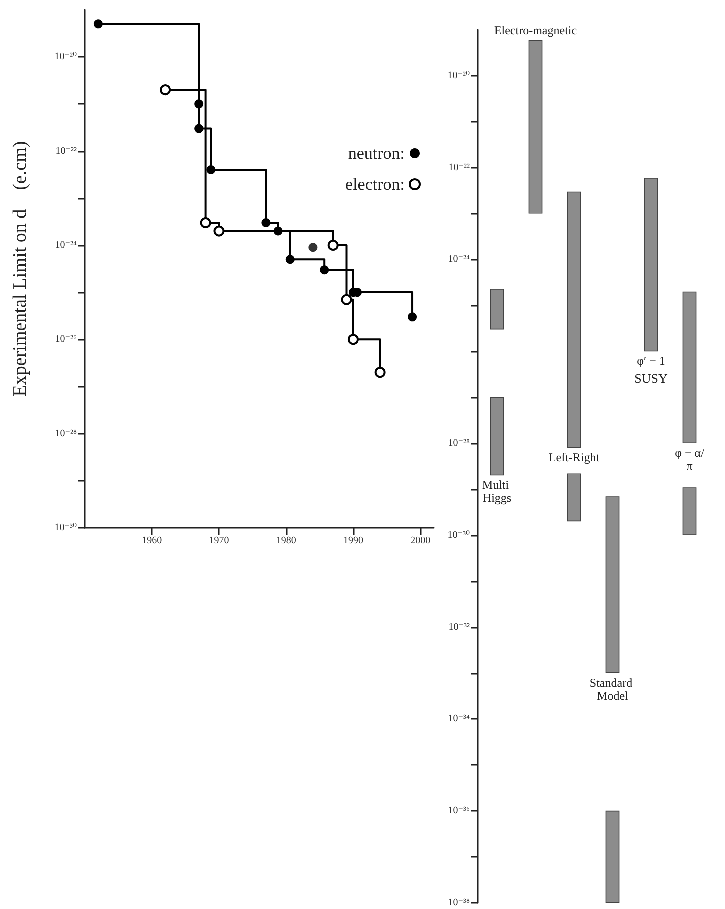  Describe the element at coordinates (651, 361) in the screenshot. I see `category-label: φ′ − 1` at that location.